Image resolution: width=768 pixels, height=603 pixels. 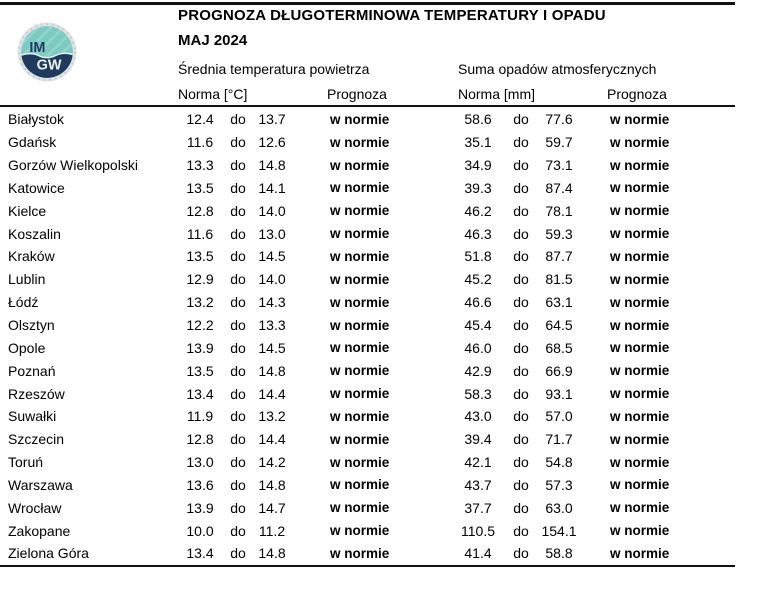 What do you see at coordinates (478, 507) in the screenshot?
I see `precip-norm-min: 37.7` at bounding box center [478, 507].